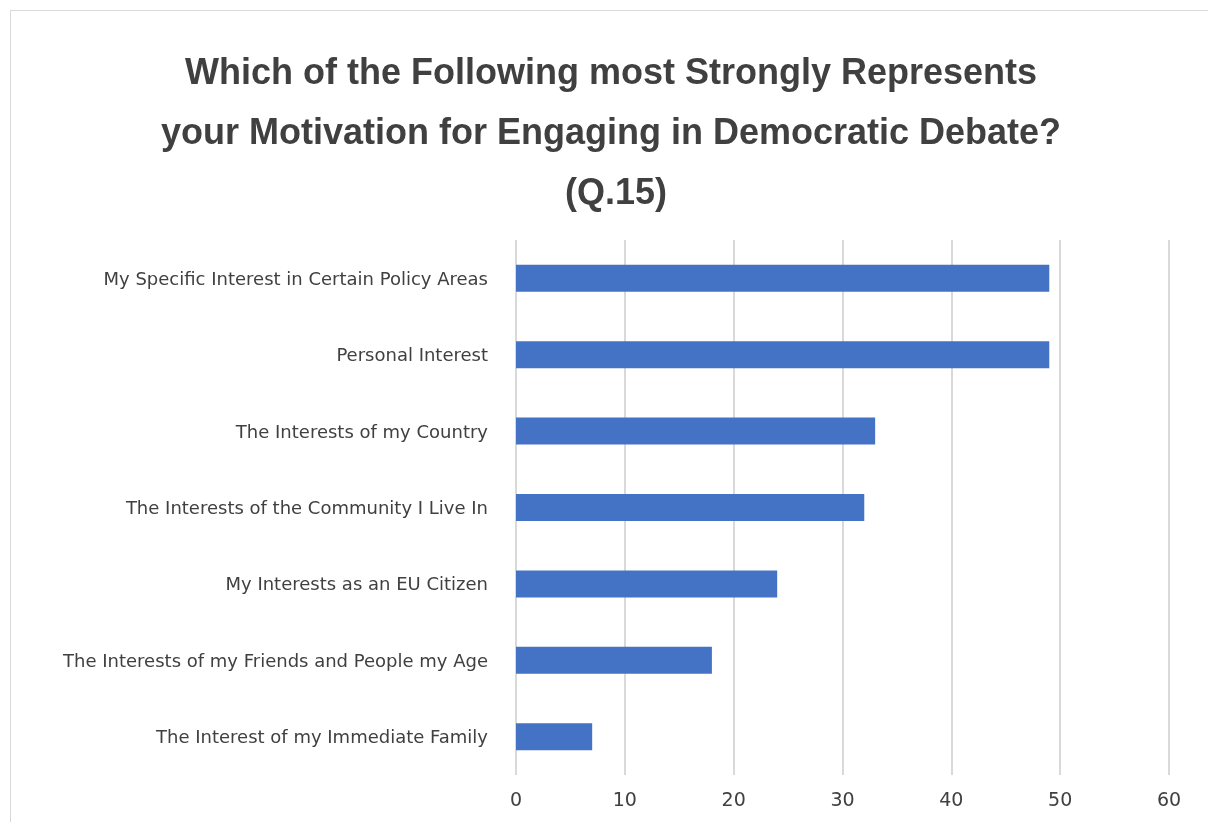 The width and height of the screenshot is (1208, 822). What do you see at coordinates (1169, 798) in the screenshot?
I see `x-tick-label: 60` at bounding box center [1169, 798].